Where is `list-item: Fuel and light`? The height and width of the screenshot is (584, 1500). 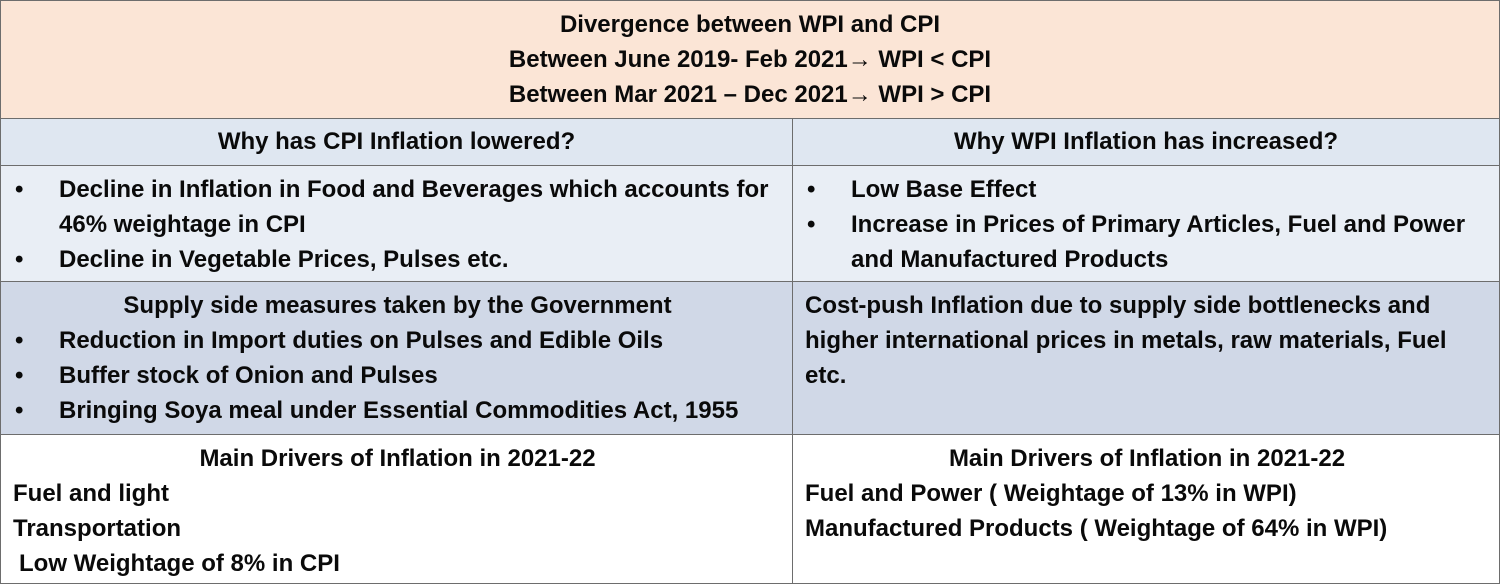
list-item: Fuel and light is located at coordinates (91, 493).